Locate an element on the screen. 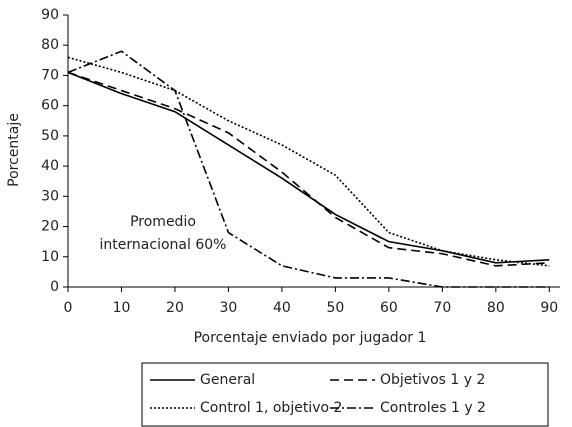 The height and width of the screenshot is (427, 572). x-tick-label: 70 is located at coordinates (442, 308).